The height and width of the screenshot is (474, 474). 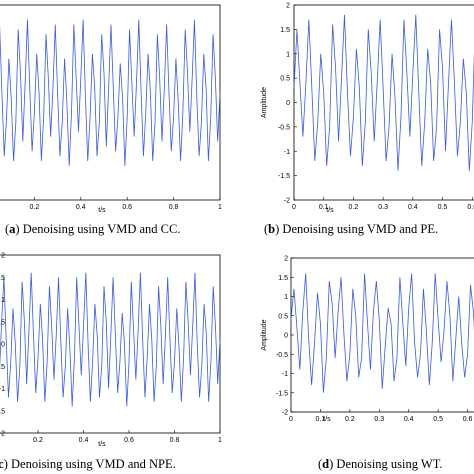 What do you see at coordinates (383, 92) in the screenshot?
I see `panel-b-signal-line` at bounding box center [383, 92].